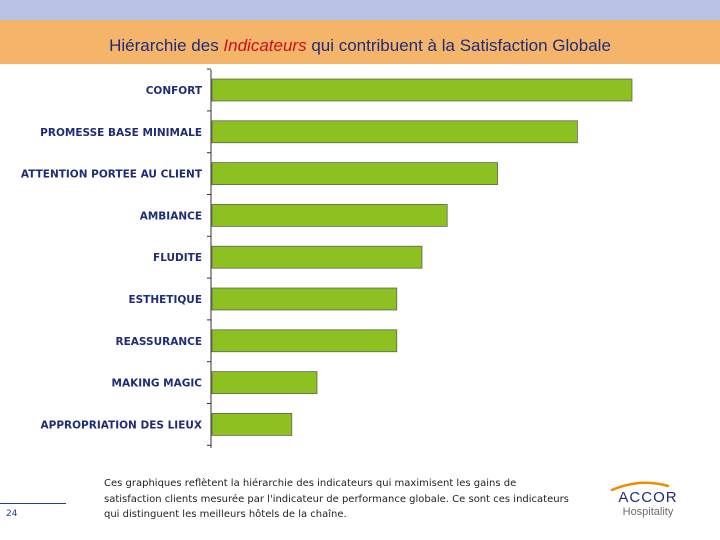 This screenshot has height=540, width=720. Describe the element at coordinates (304, 299) in the screenshot. I see `bar-esthetique` at that location.